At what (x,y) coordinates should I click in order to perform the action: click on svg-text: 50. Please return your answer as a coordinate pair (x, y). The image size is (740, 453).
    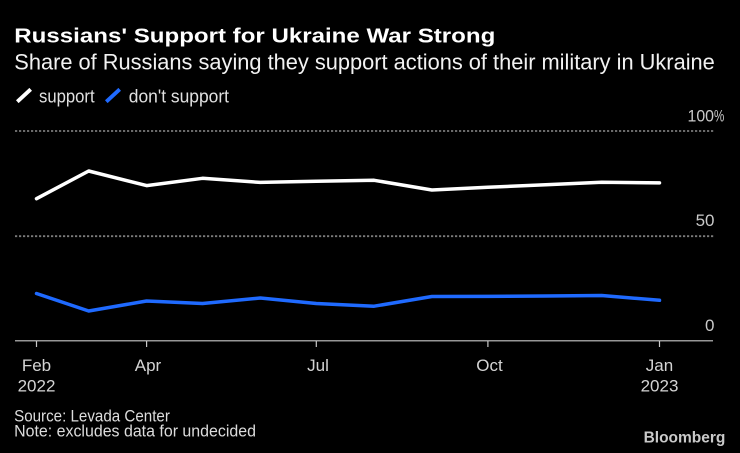
    Looking at the image, I should click on (705, 220).